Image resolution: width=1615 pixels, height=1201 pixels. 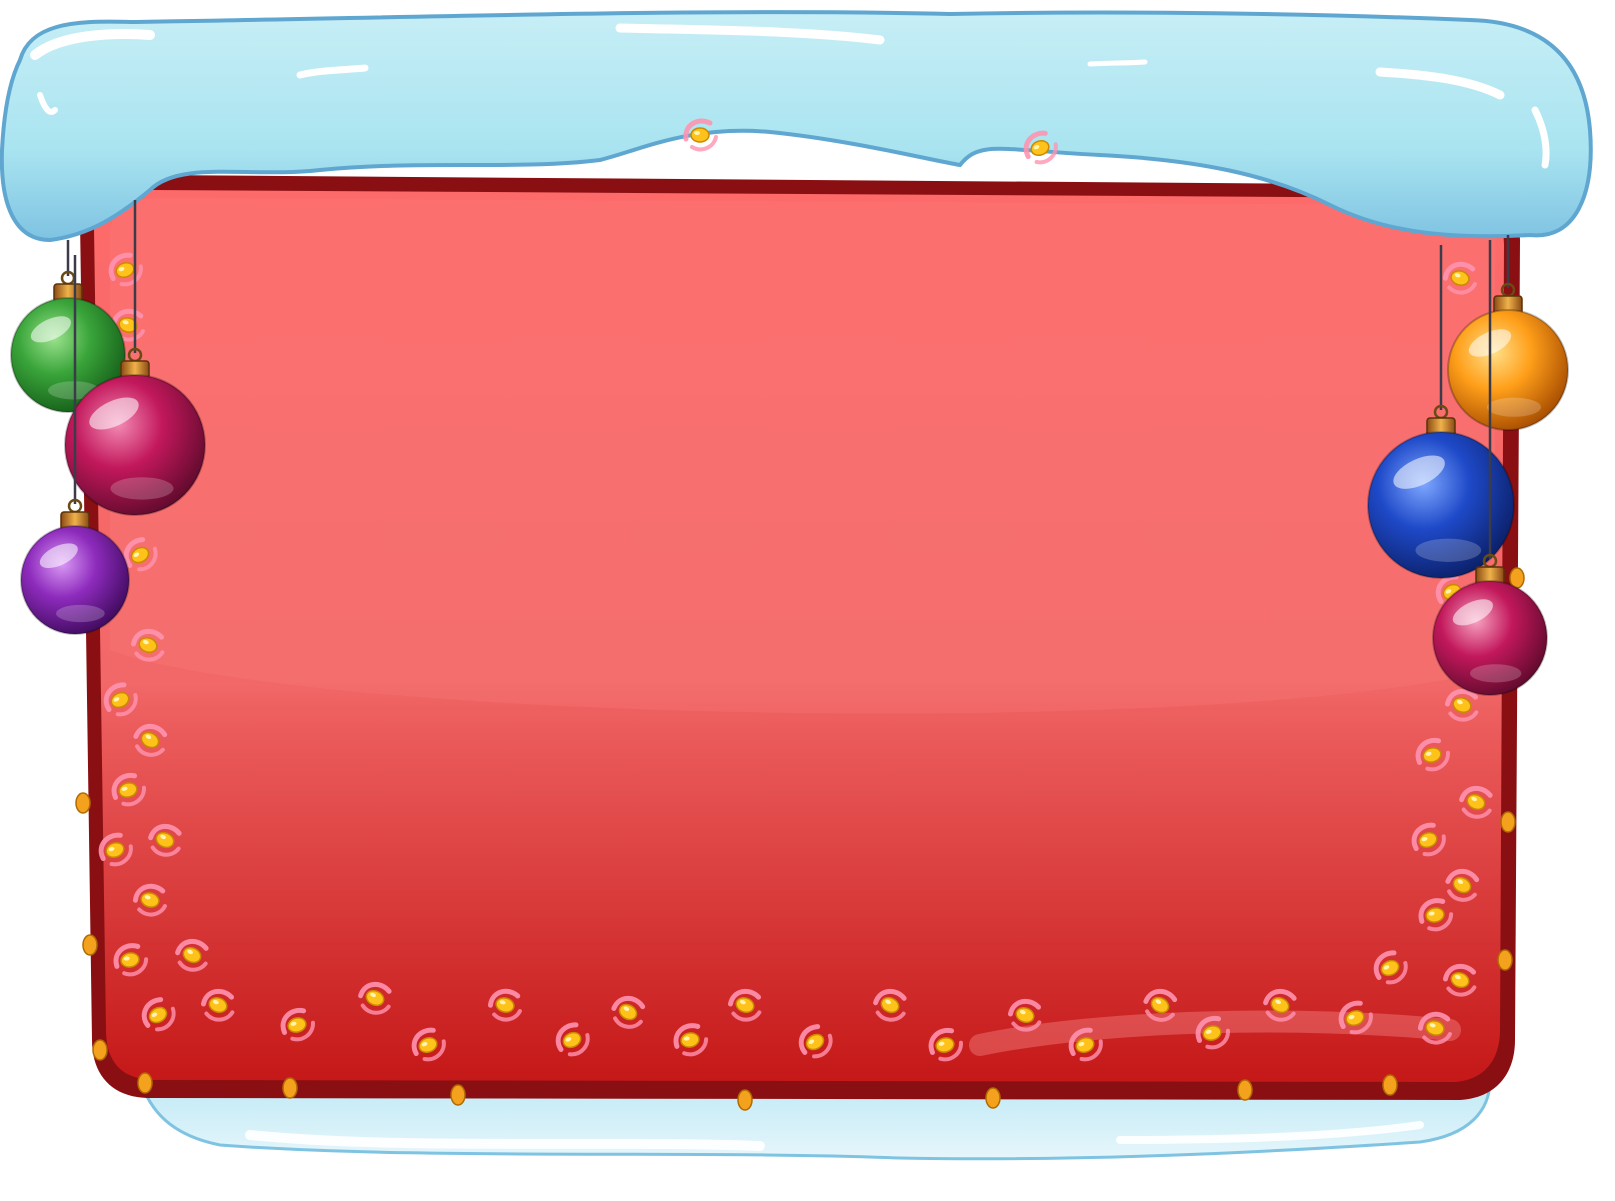 I want to click on magenta-ornament, so click(x=135, y=358).